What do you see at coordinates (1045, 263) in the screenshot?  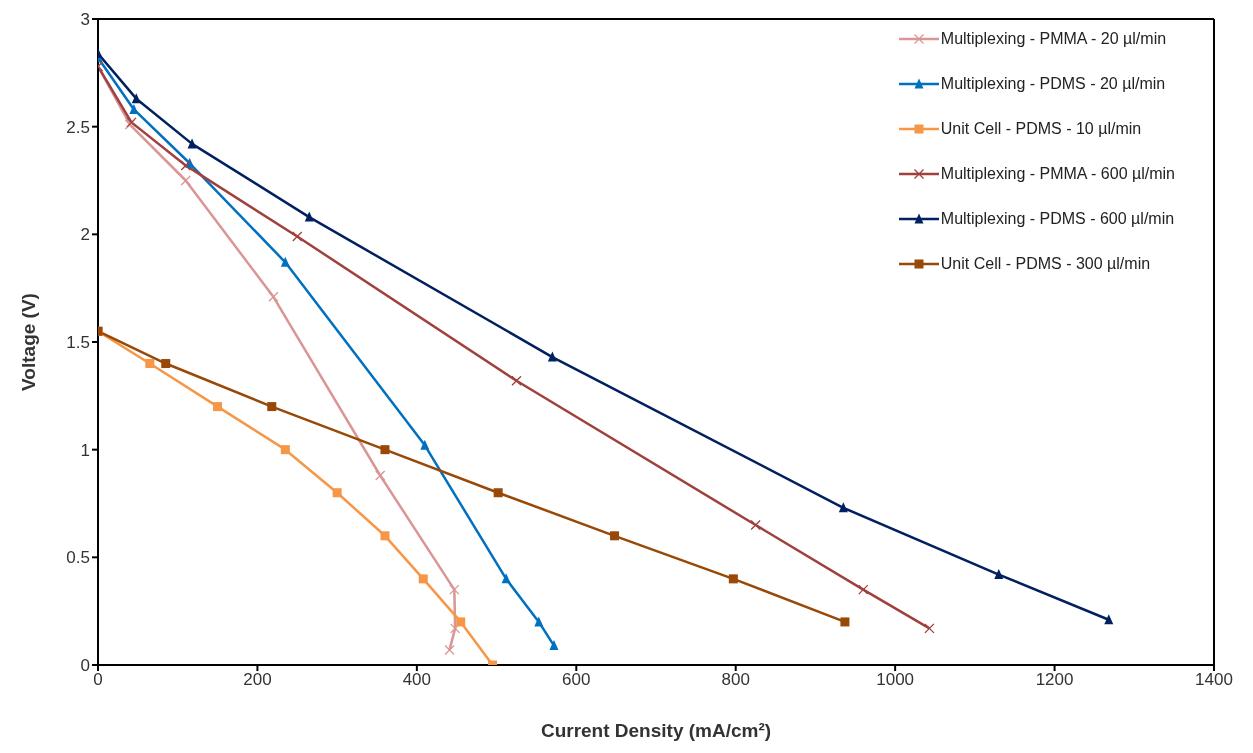 I see `legend-label: Unit Cell - PDMS - 300 µl/min` at bounding box center [1045, 263].